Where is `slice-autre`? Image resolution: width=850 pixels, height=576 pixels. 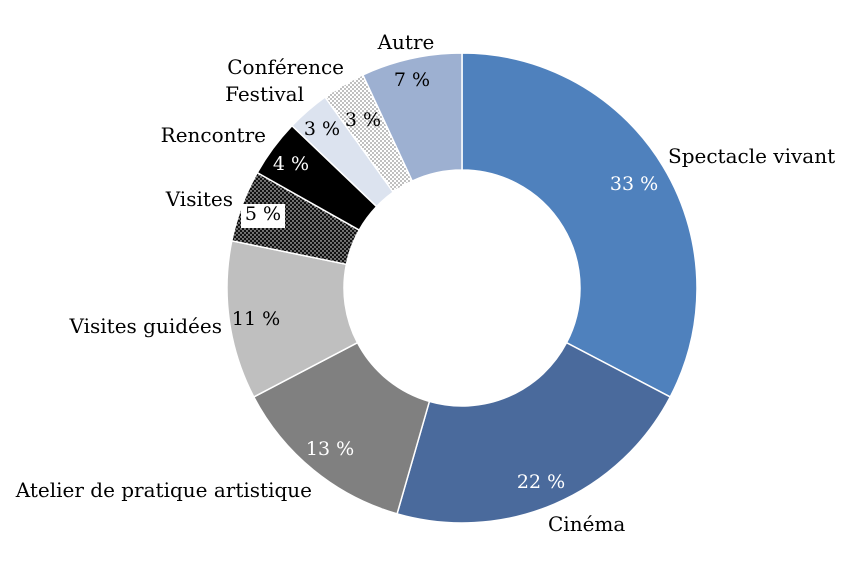
slice-autre is located at coordinates (412, 117).